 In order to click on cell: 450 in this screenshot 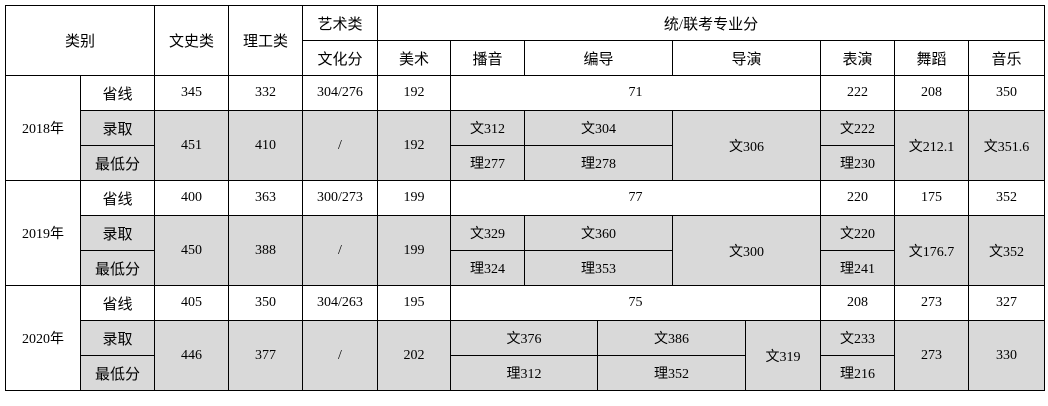, I will do `click(191, 250)`.